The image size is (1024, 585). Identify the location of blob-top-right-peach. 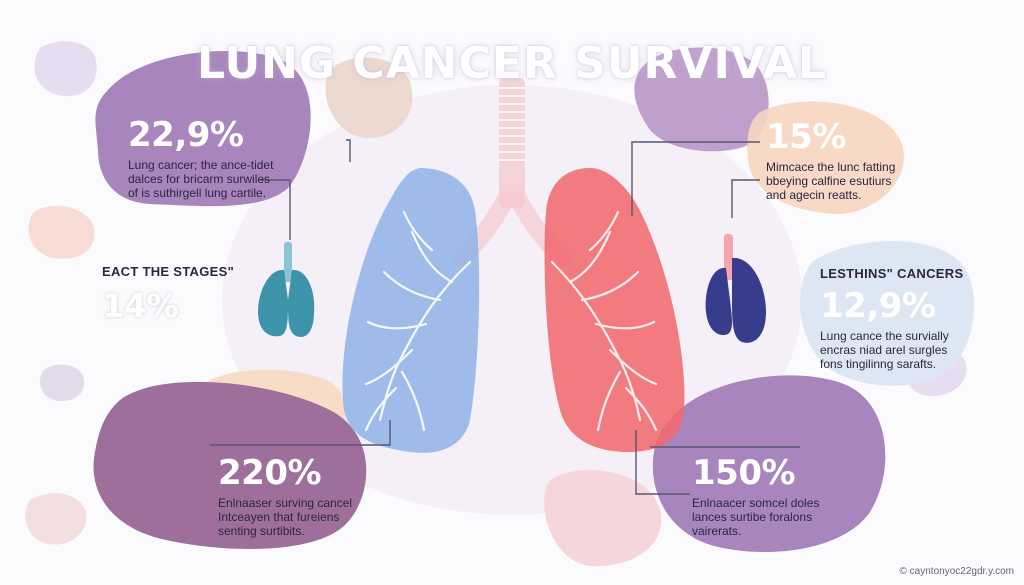
(825, 157).